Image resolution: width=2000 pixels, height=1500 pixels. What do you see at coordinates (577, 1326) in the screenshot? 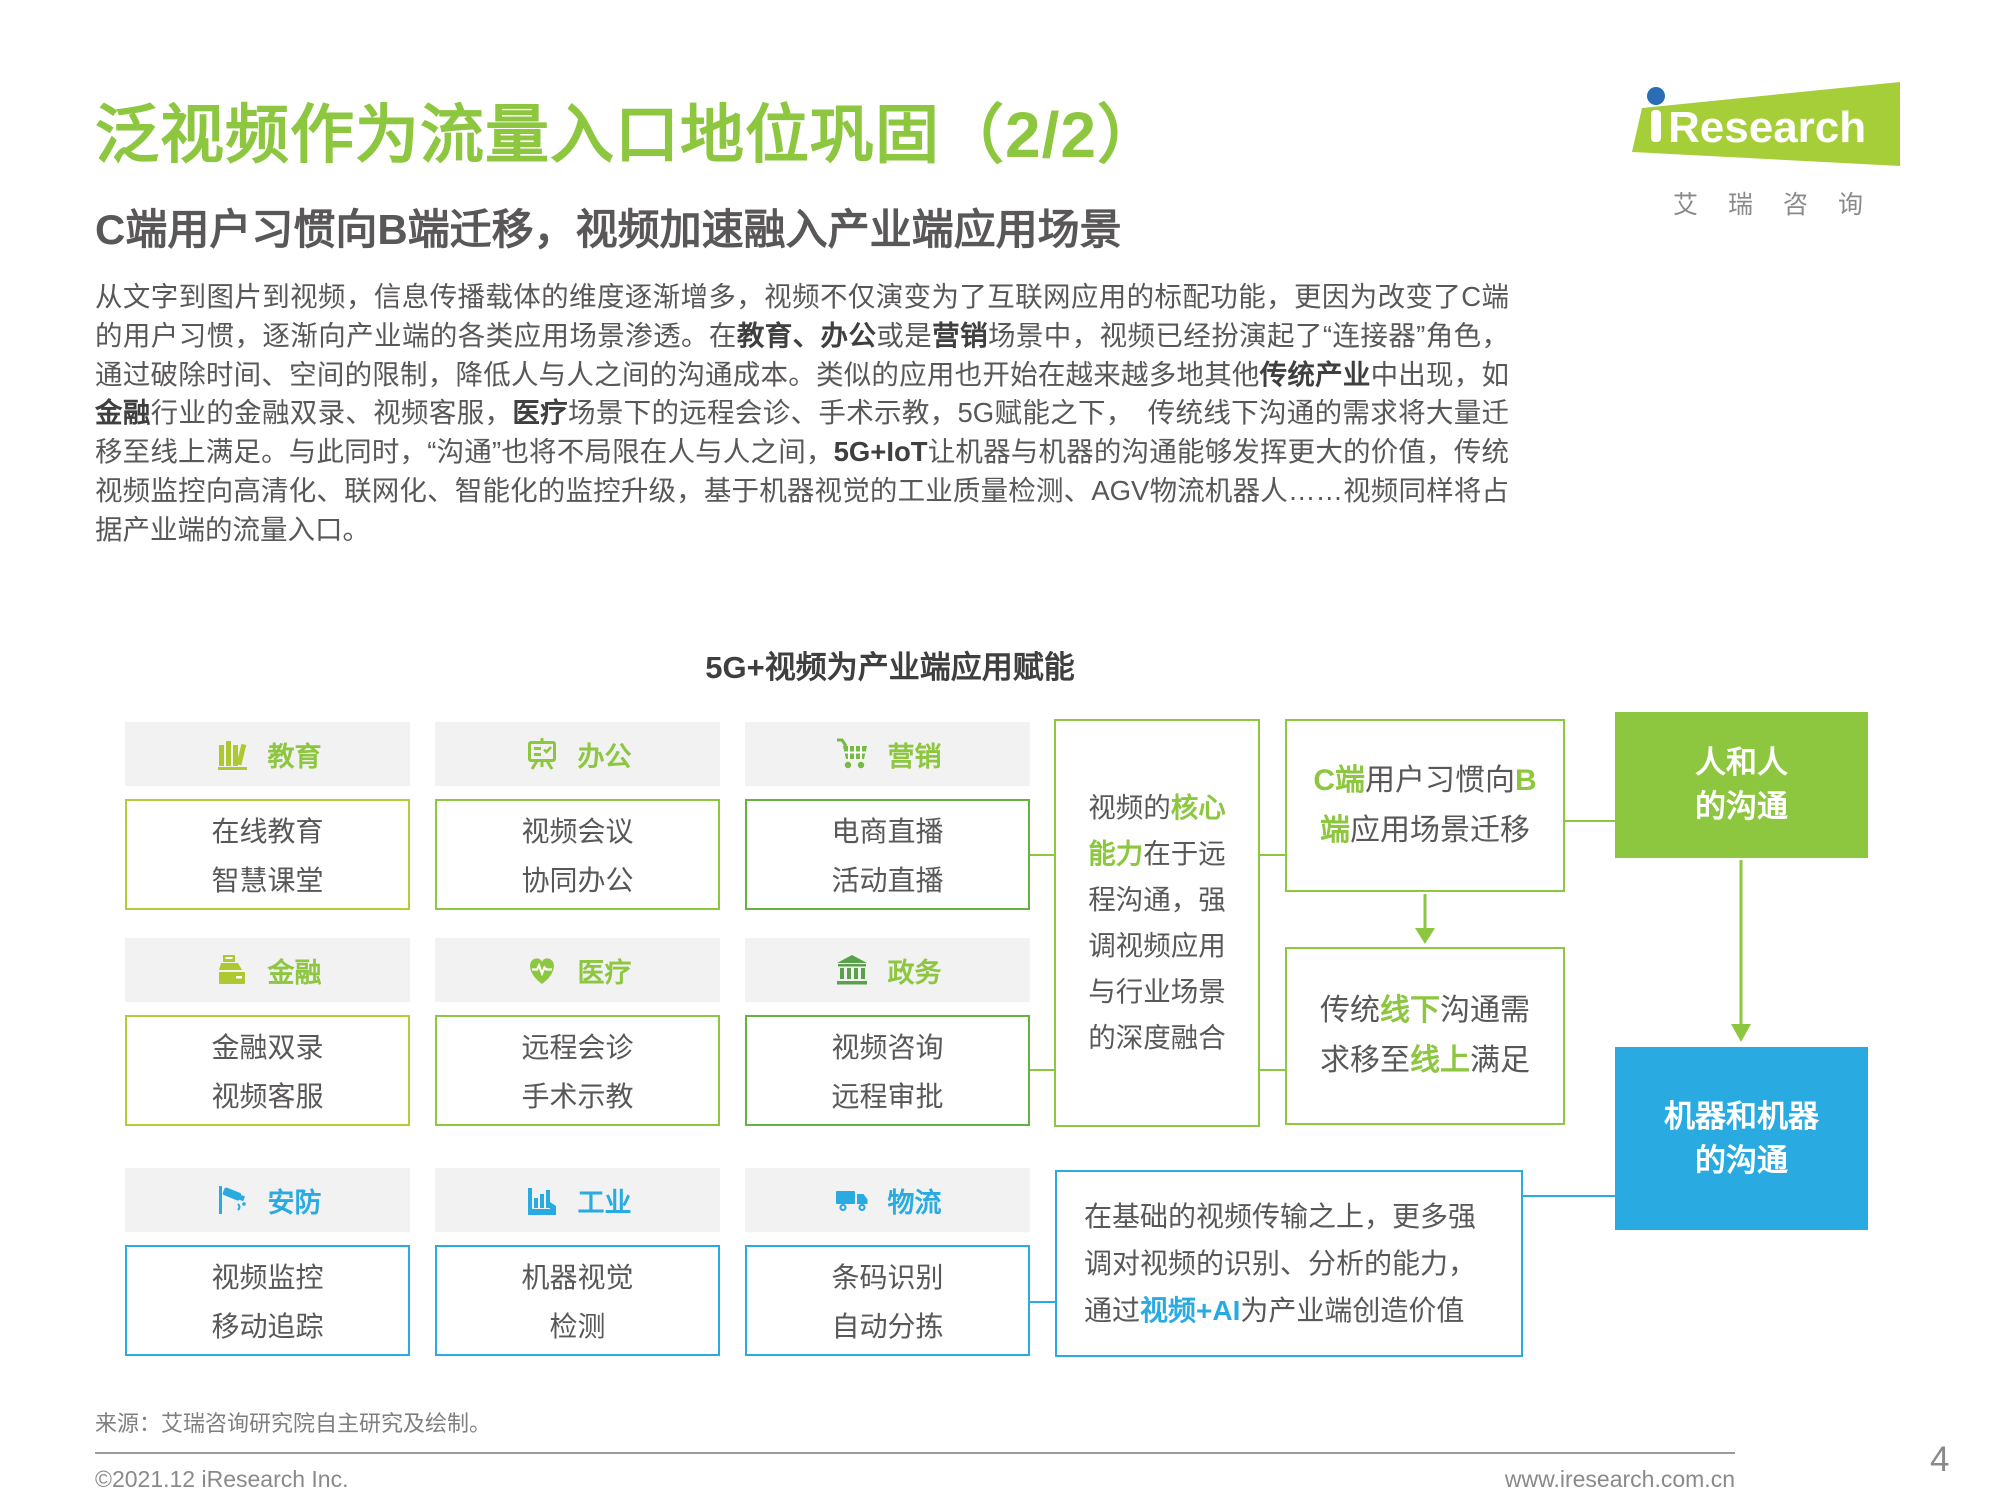
I see `card-line: 检测` at bounding box center [577, 1326].